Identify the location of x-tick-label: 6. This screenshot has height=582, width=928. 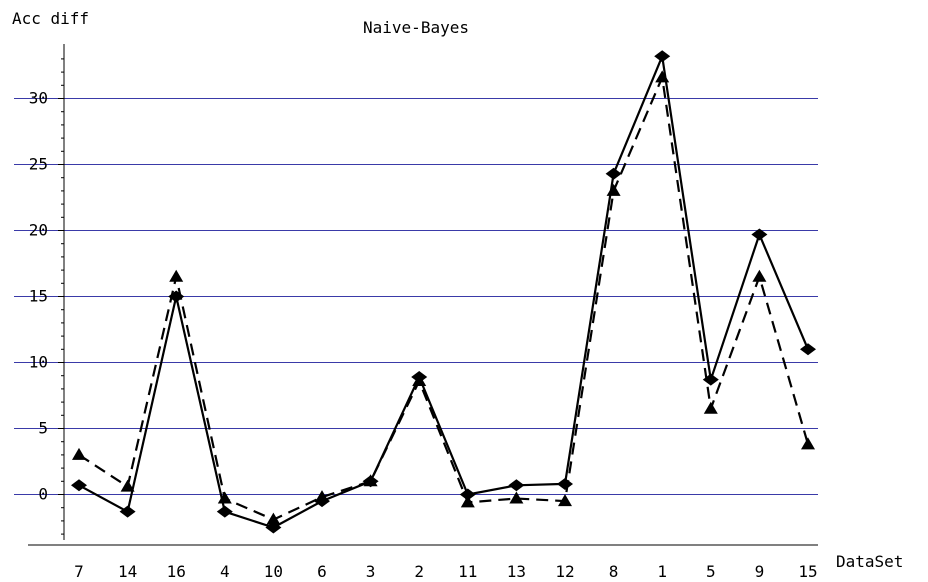
(322, 571).